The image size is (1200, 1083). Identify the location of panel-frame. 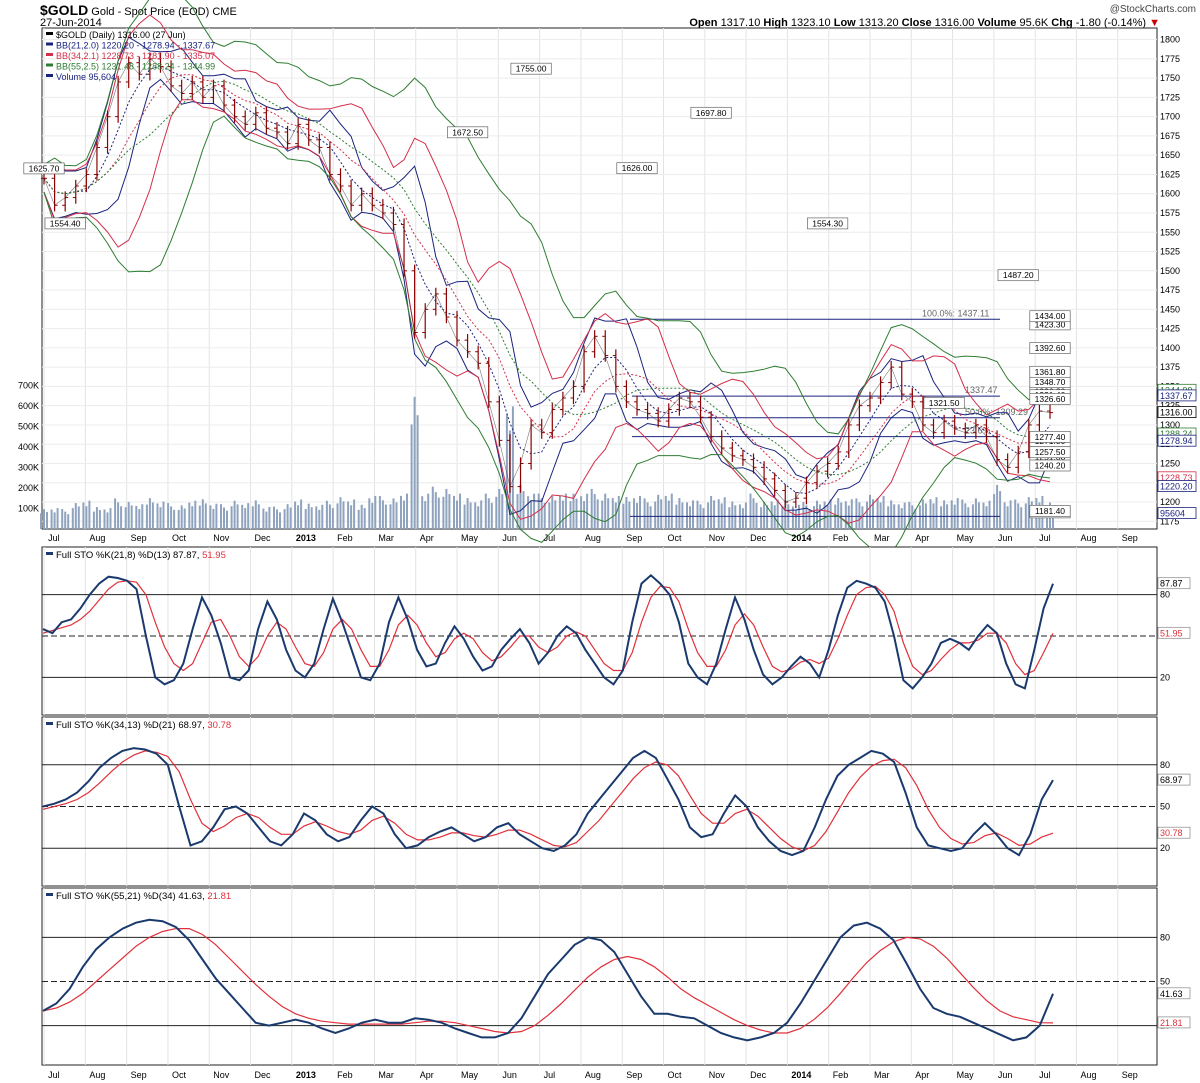
(599, 801).